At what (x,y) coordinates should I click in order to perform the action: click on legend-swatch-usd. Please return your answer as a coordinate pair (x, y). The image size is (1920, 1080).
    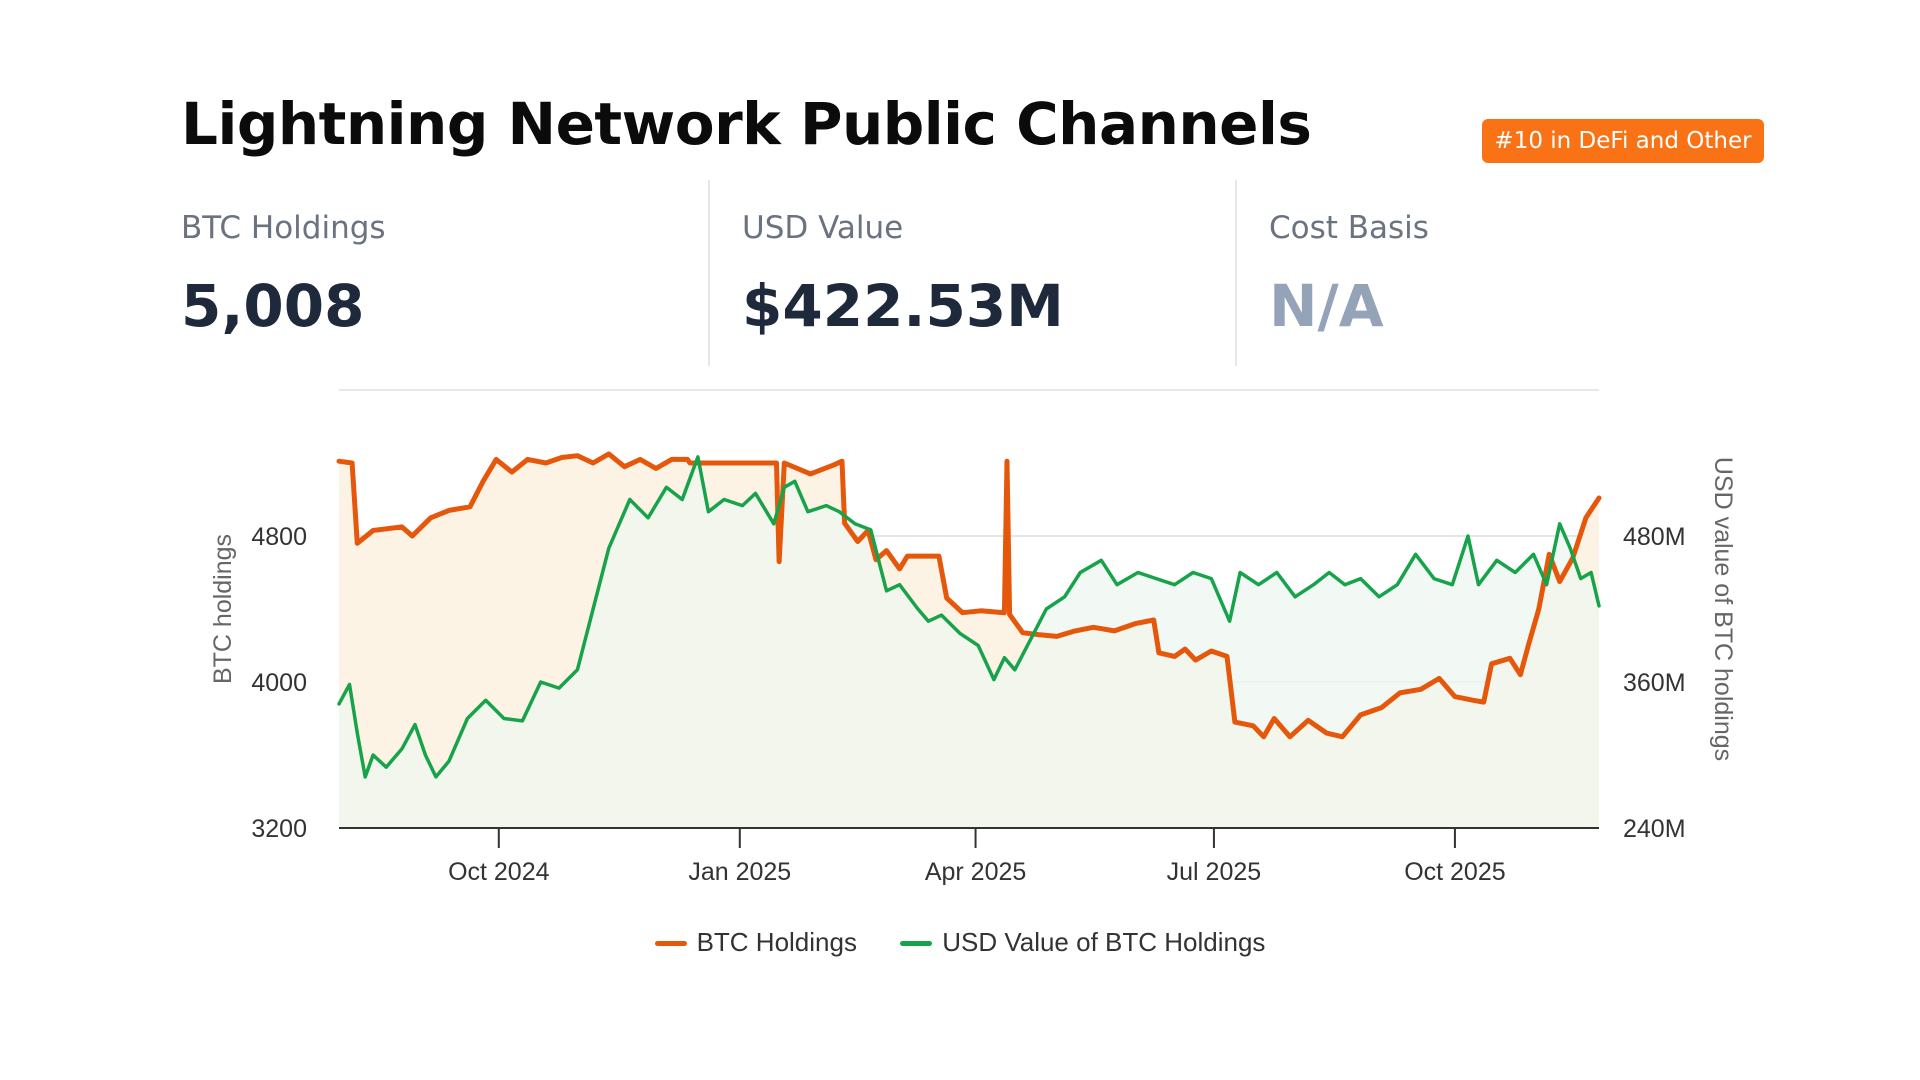
    Looking at the image, I should click on (916, 944).